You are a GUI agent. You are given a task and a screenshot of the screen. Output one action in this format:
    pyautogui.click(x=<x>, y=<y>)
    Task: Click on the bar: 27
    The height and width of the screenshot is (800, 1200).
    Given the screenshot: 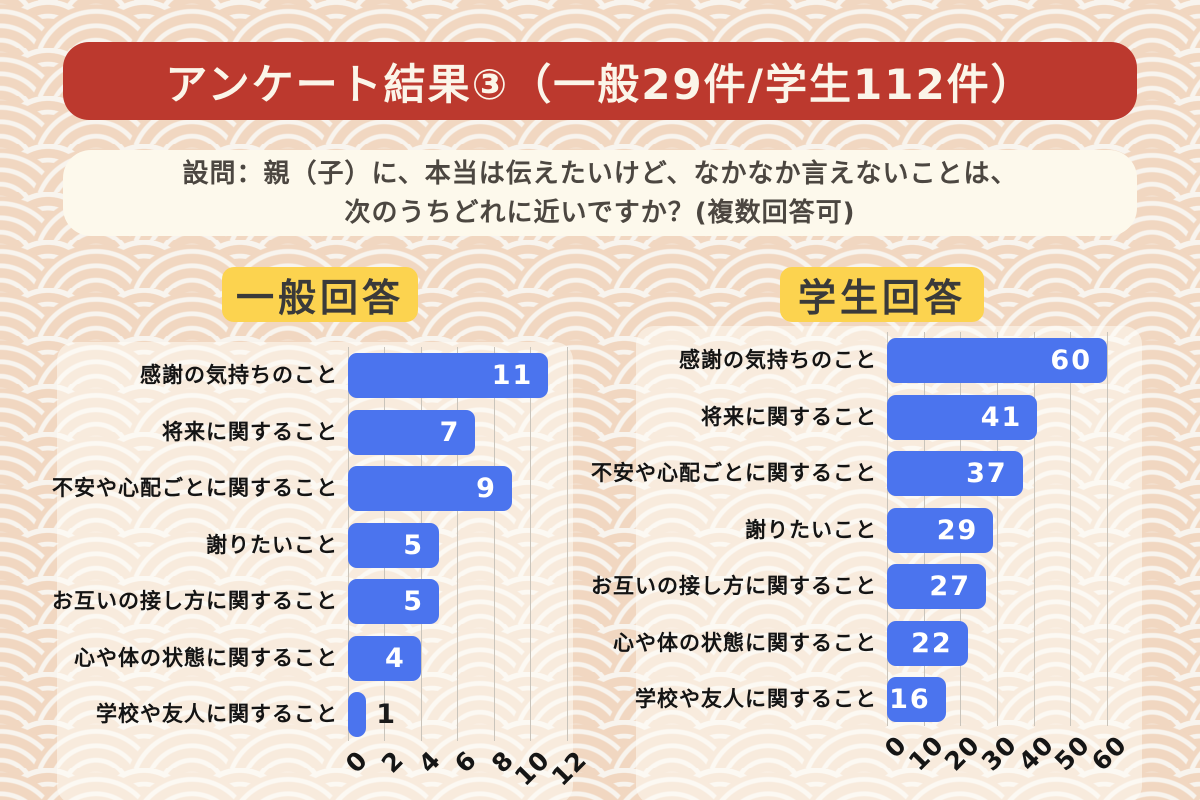 What is the action you would take?
    pyautogui.click(x=936, y=586)
    